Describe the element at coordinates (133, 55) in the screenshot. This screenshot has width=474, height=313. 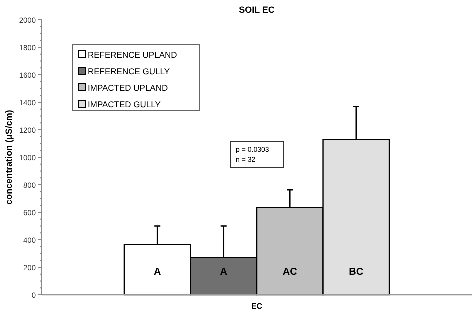
I see `legend-label: REFERENCE UPLAND` at that location.